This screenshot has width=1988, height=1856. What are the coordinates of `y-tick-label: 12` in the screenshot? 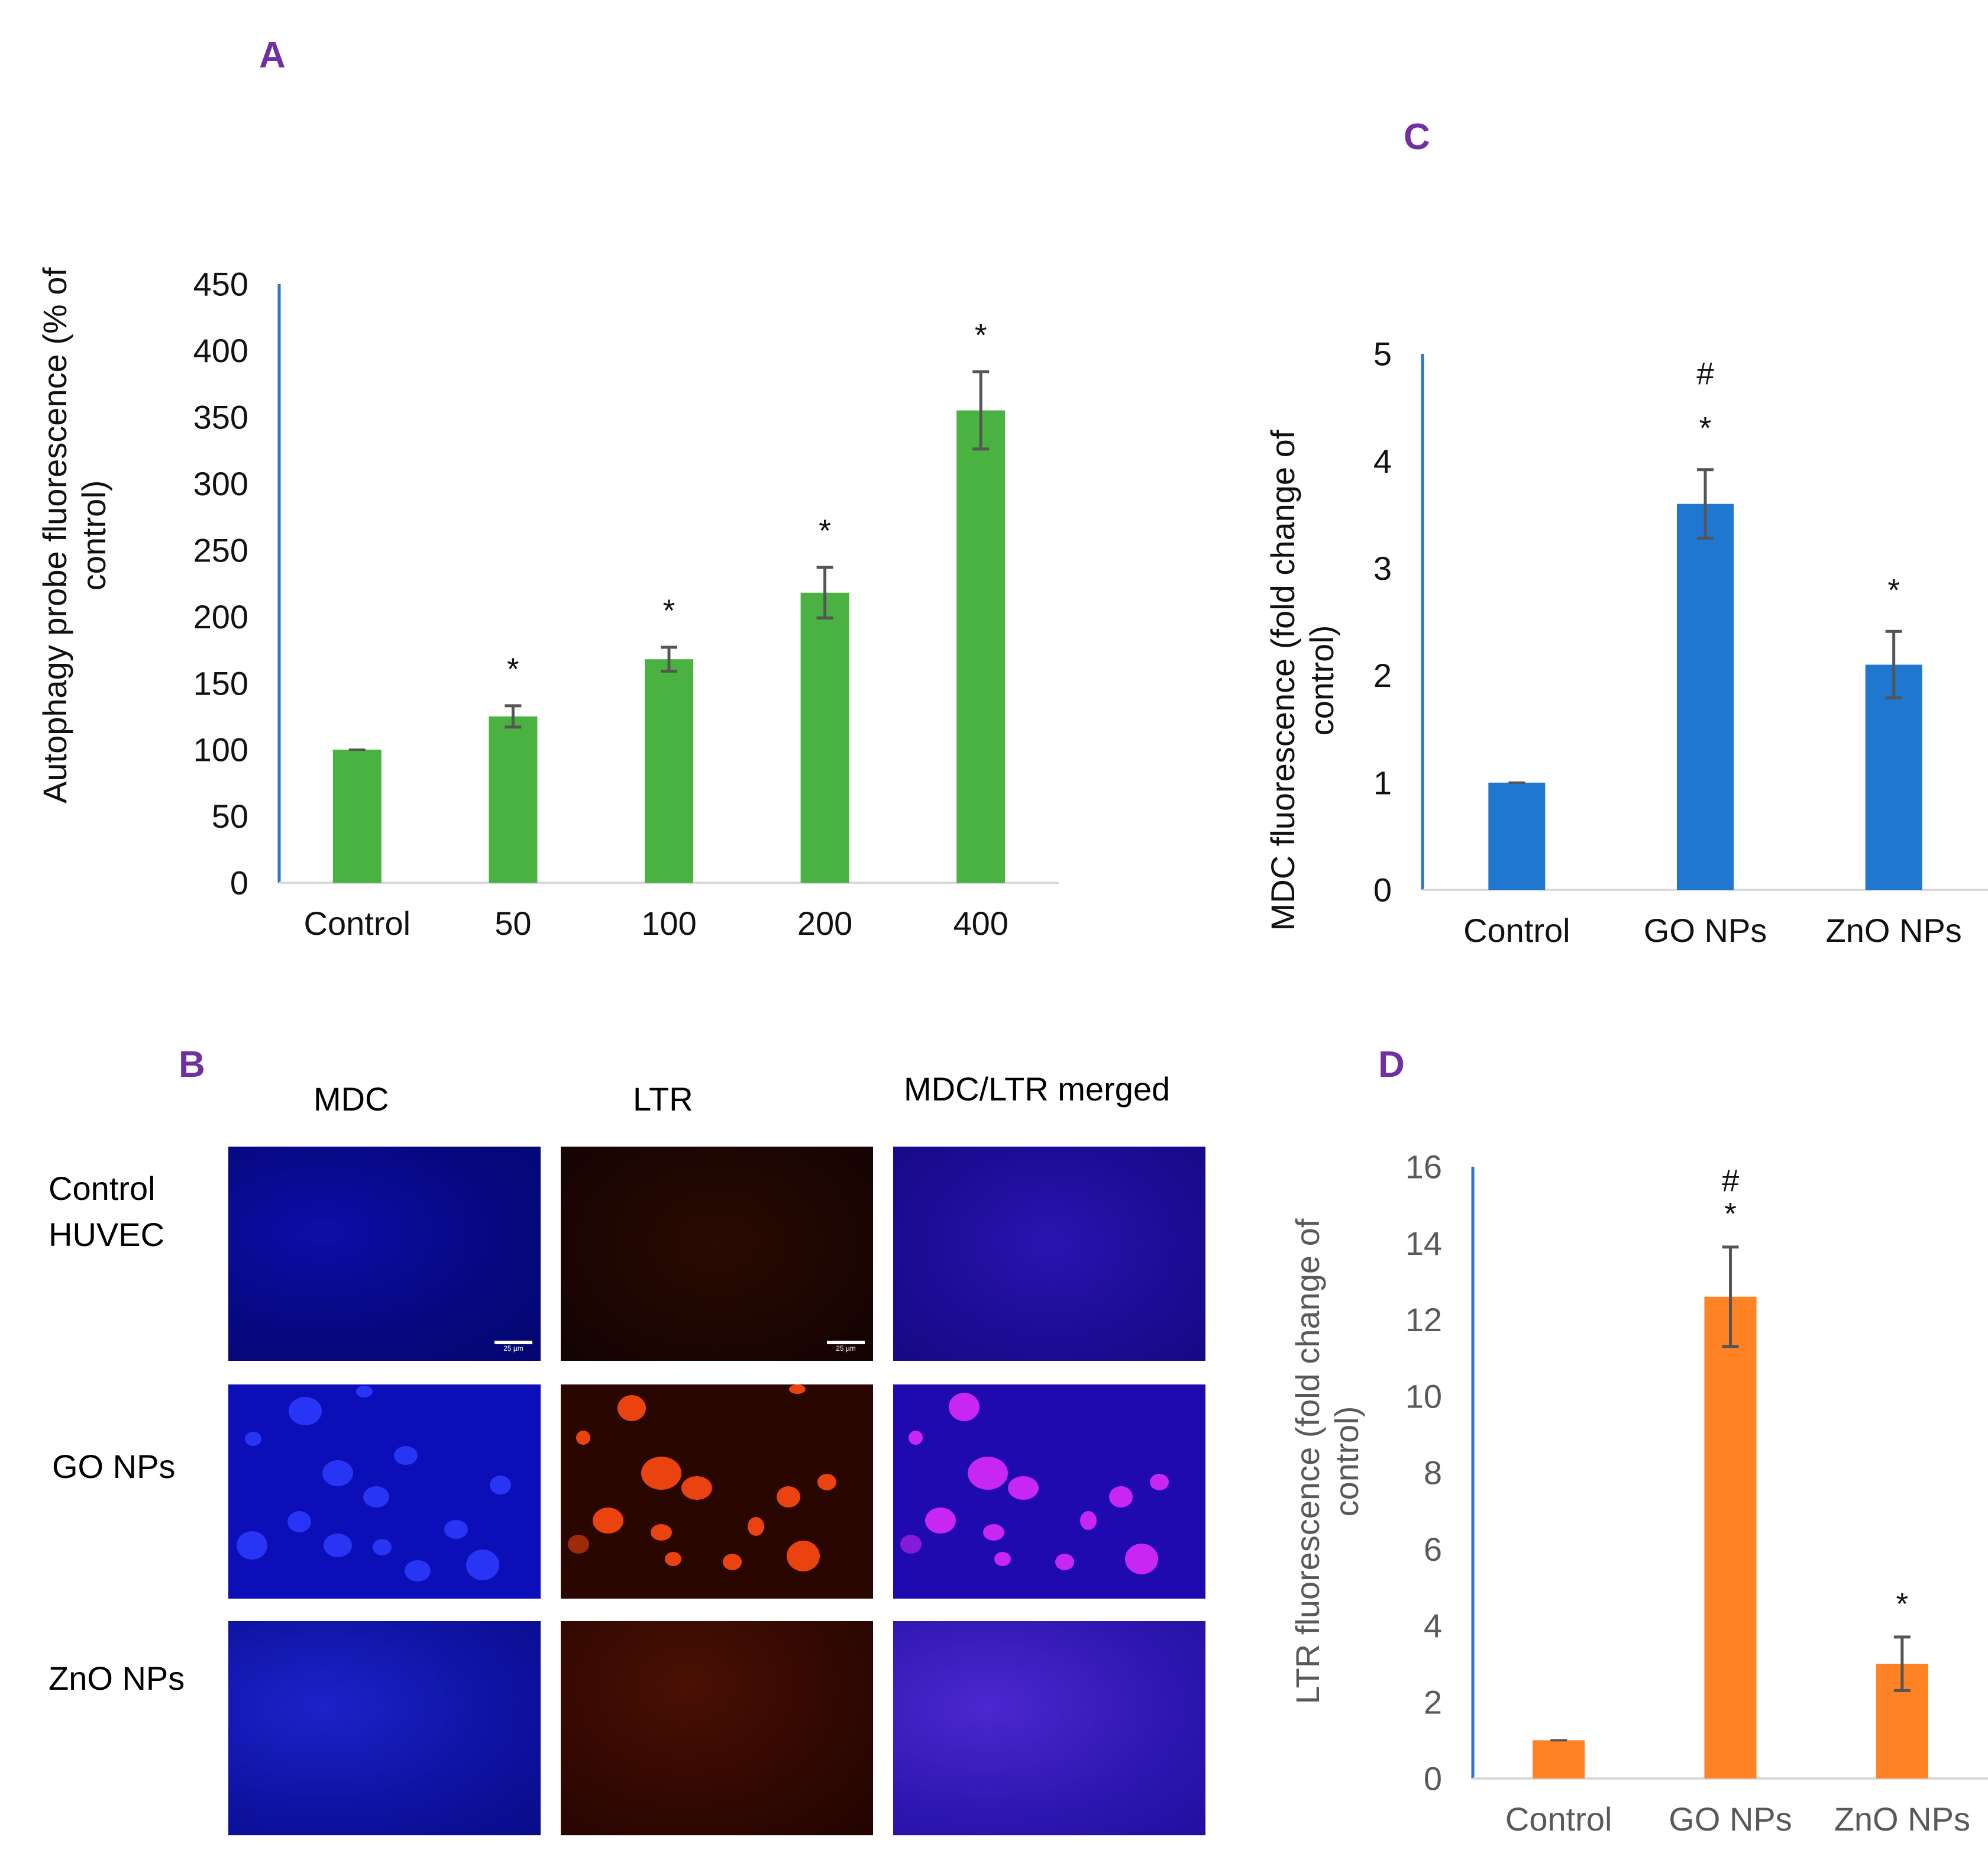 It's located at (1423, 1319).